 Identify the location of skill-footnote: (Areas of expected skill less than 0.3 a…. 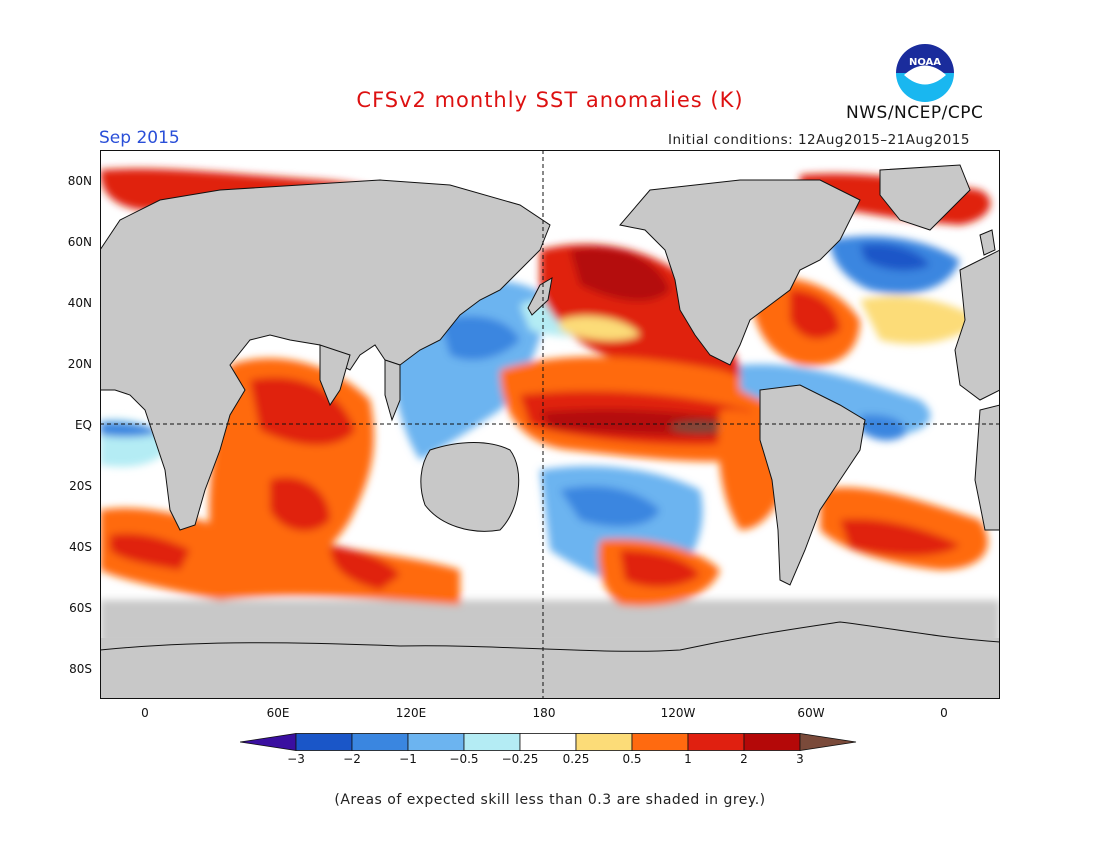
(550, 800).